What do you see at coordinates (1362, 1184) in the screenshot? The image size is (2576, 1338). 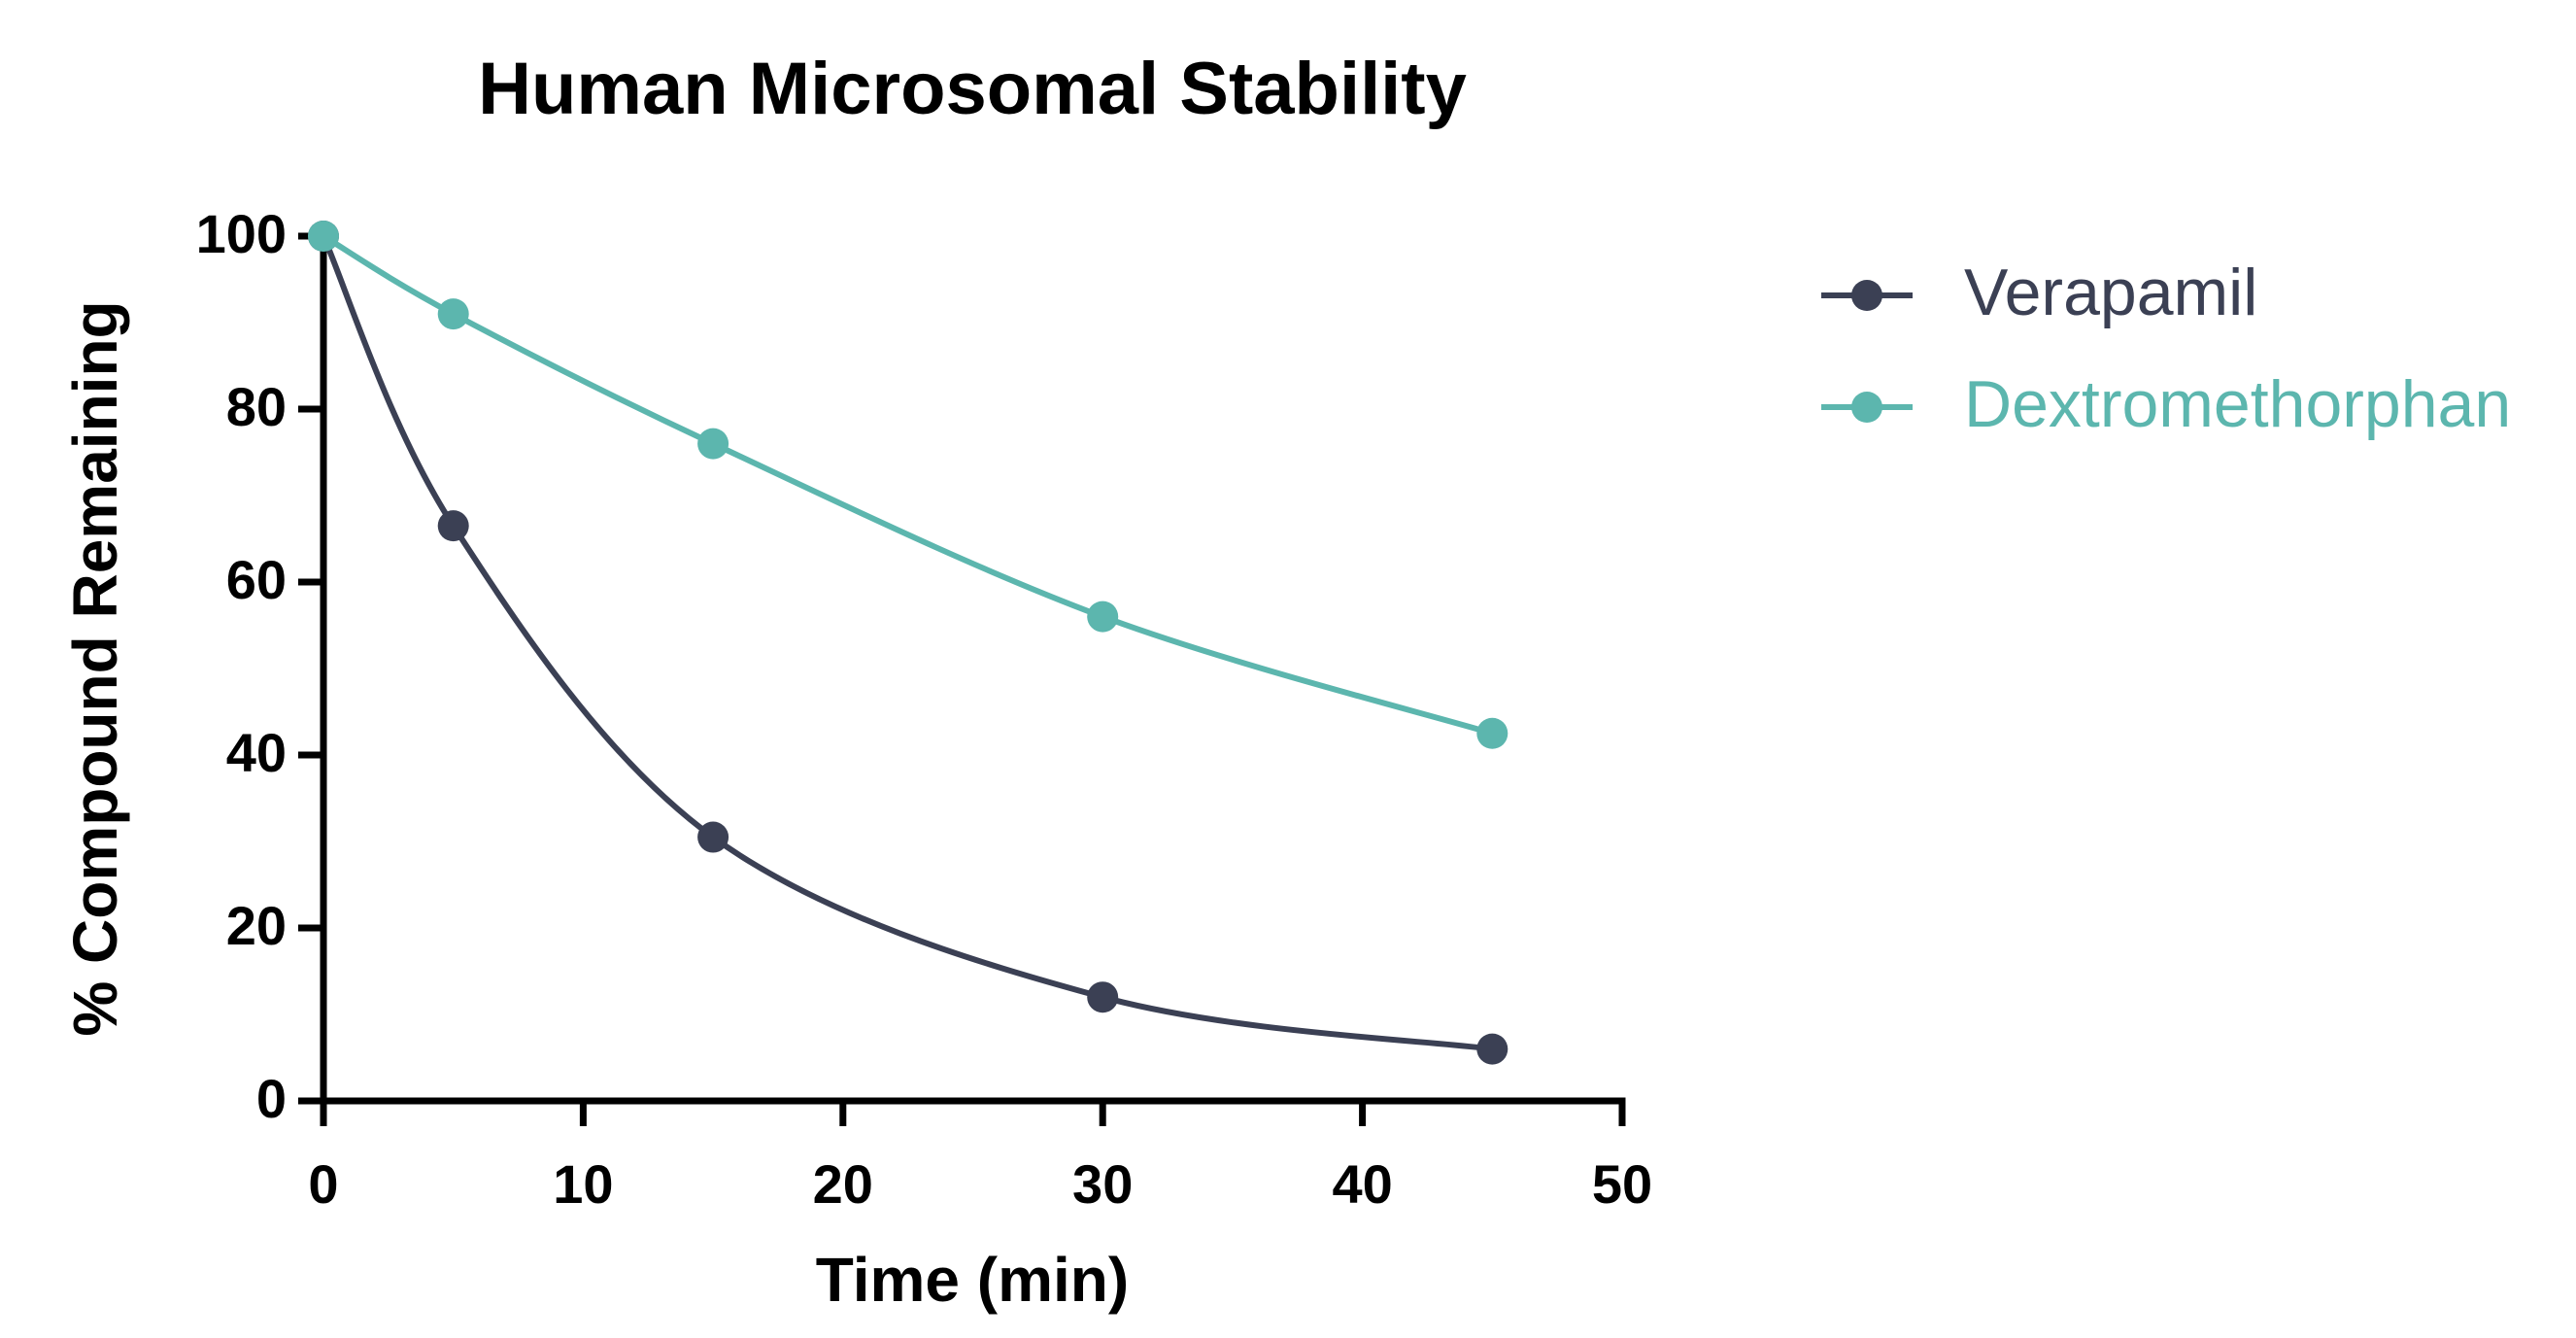 I see `x-tick-label: 40` at bounding box center [1362, 1184].